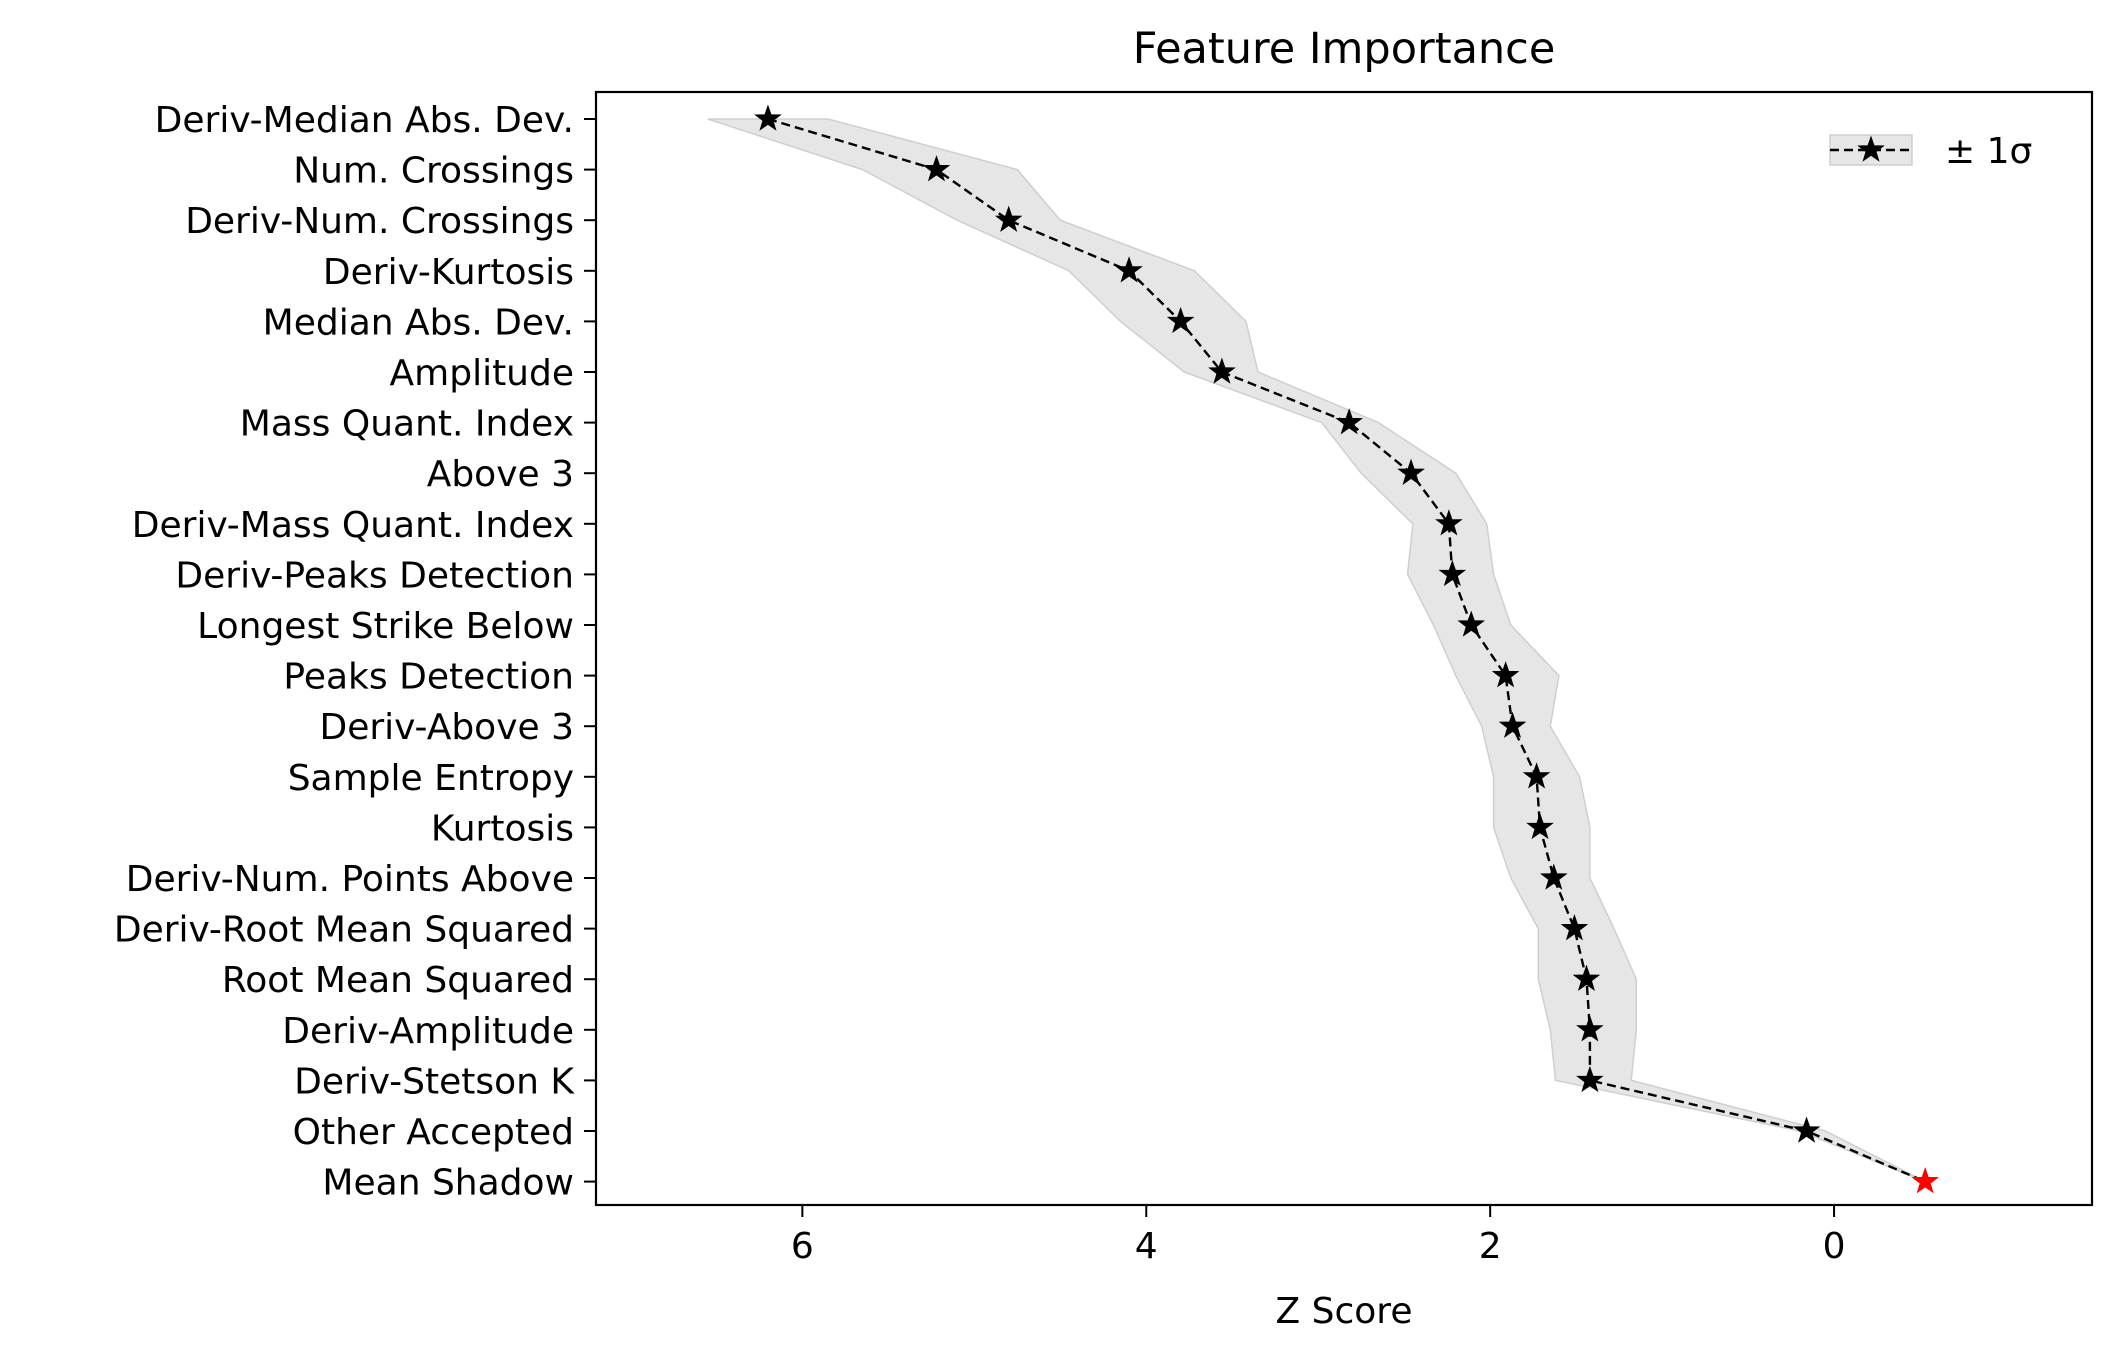 This screenshot has height=1361, width=2109. What do you see at coordinates (428, 677) in the screenshot?
I see `y-tick-label: Peaks Detection` at bounding box center [428, 677].